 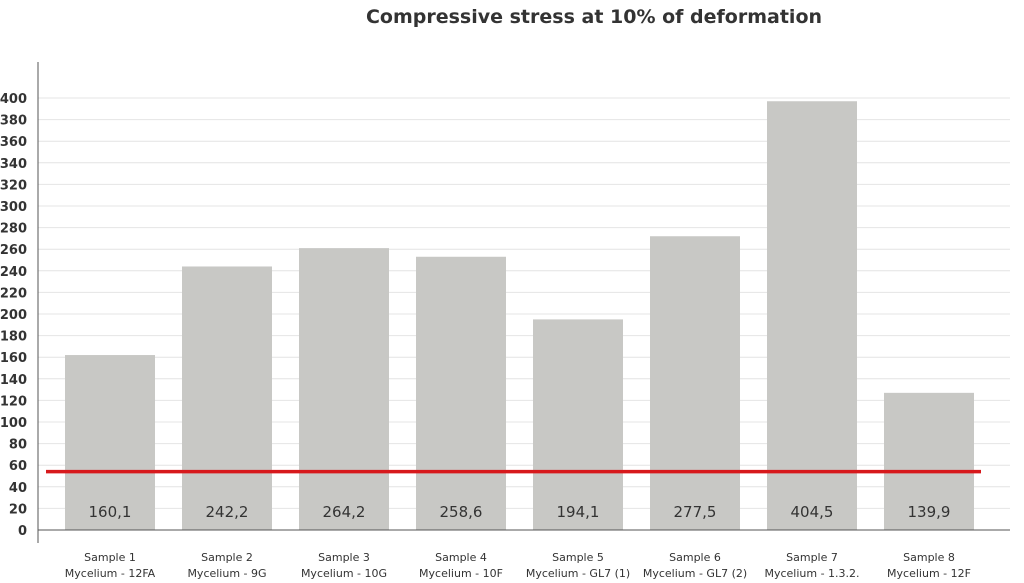 I want to click on data-label: 277,5, so click(x=695, y=512).